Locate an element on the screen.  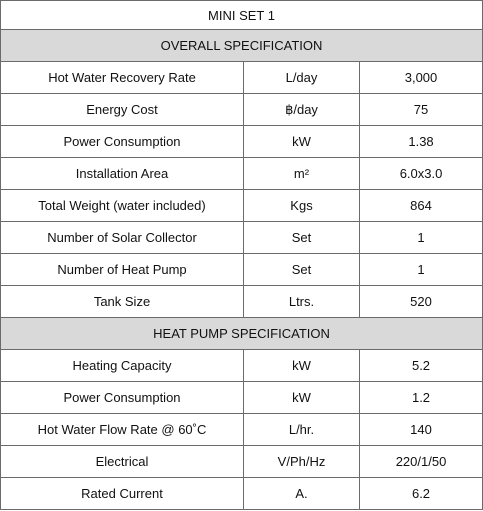
spec-value: 220/1/50 is located at coordinates (420, 461).